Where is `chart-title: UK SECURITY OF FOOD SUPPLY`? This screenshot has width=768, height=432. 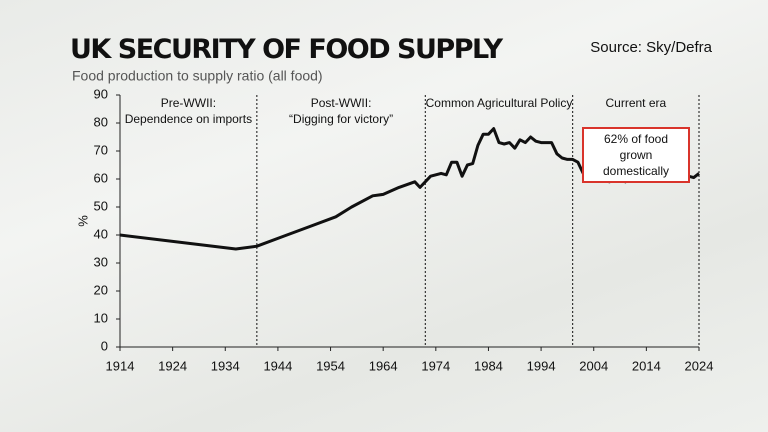
chart-title: UK SECURITY OF FOOD SUPPLY is located at coordinates (286, 49).